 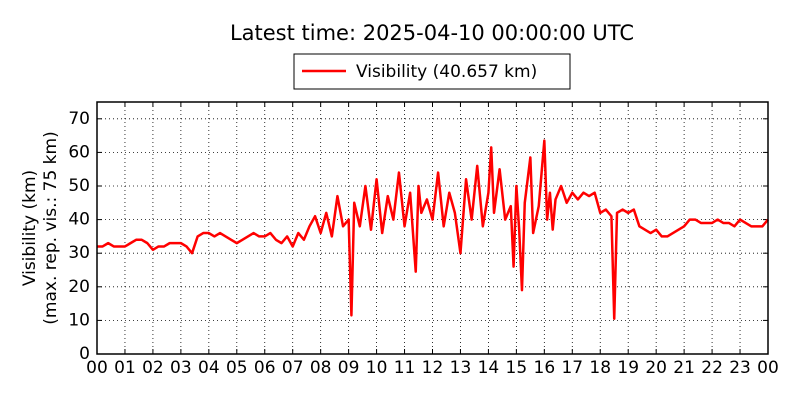 I want to click on x-tick-label: 08, so click(x=321, y=368).